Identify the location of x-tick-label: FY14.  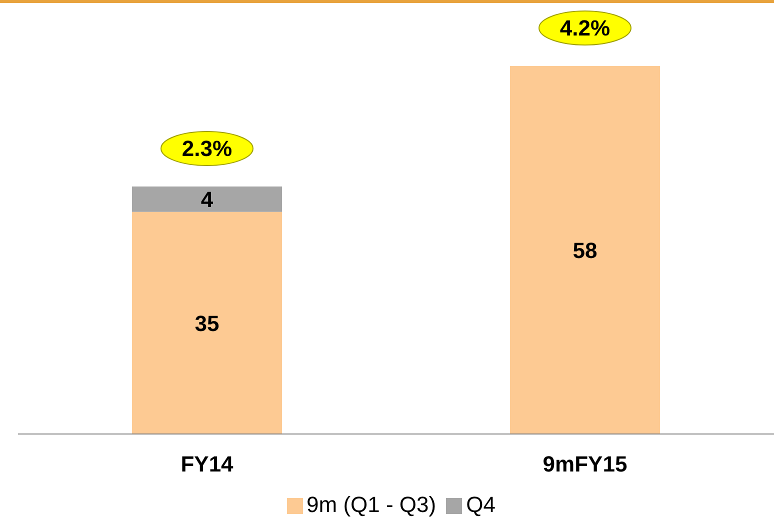
(207, 464).